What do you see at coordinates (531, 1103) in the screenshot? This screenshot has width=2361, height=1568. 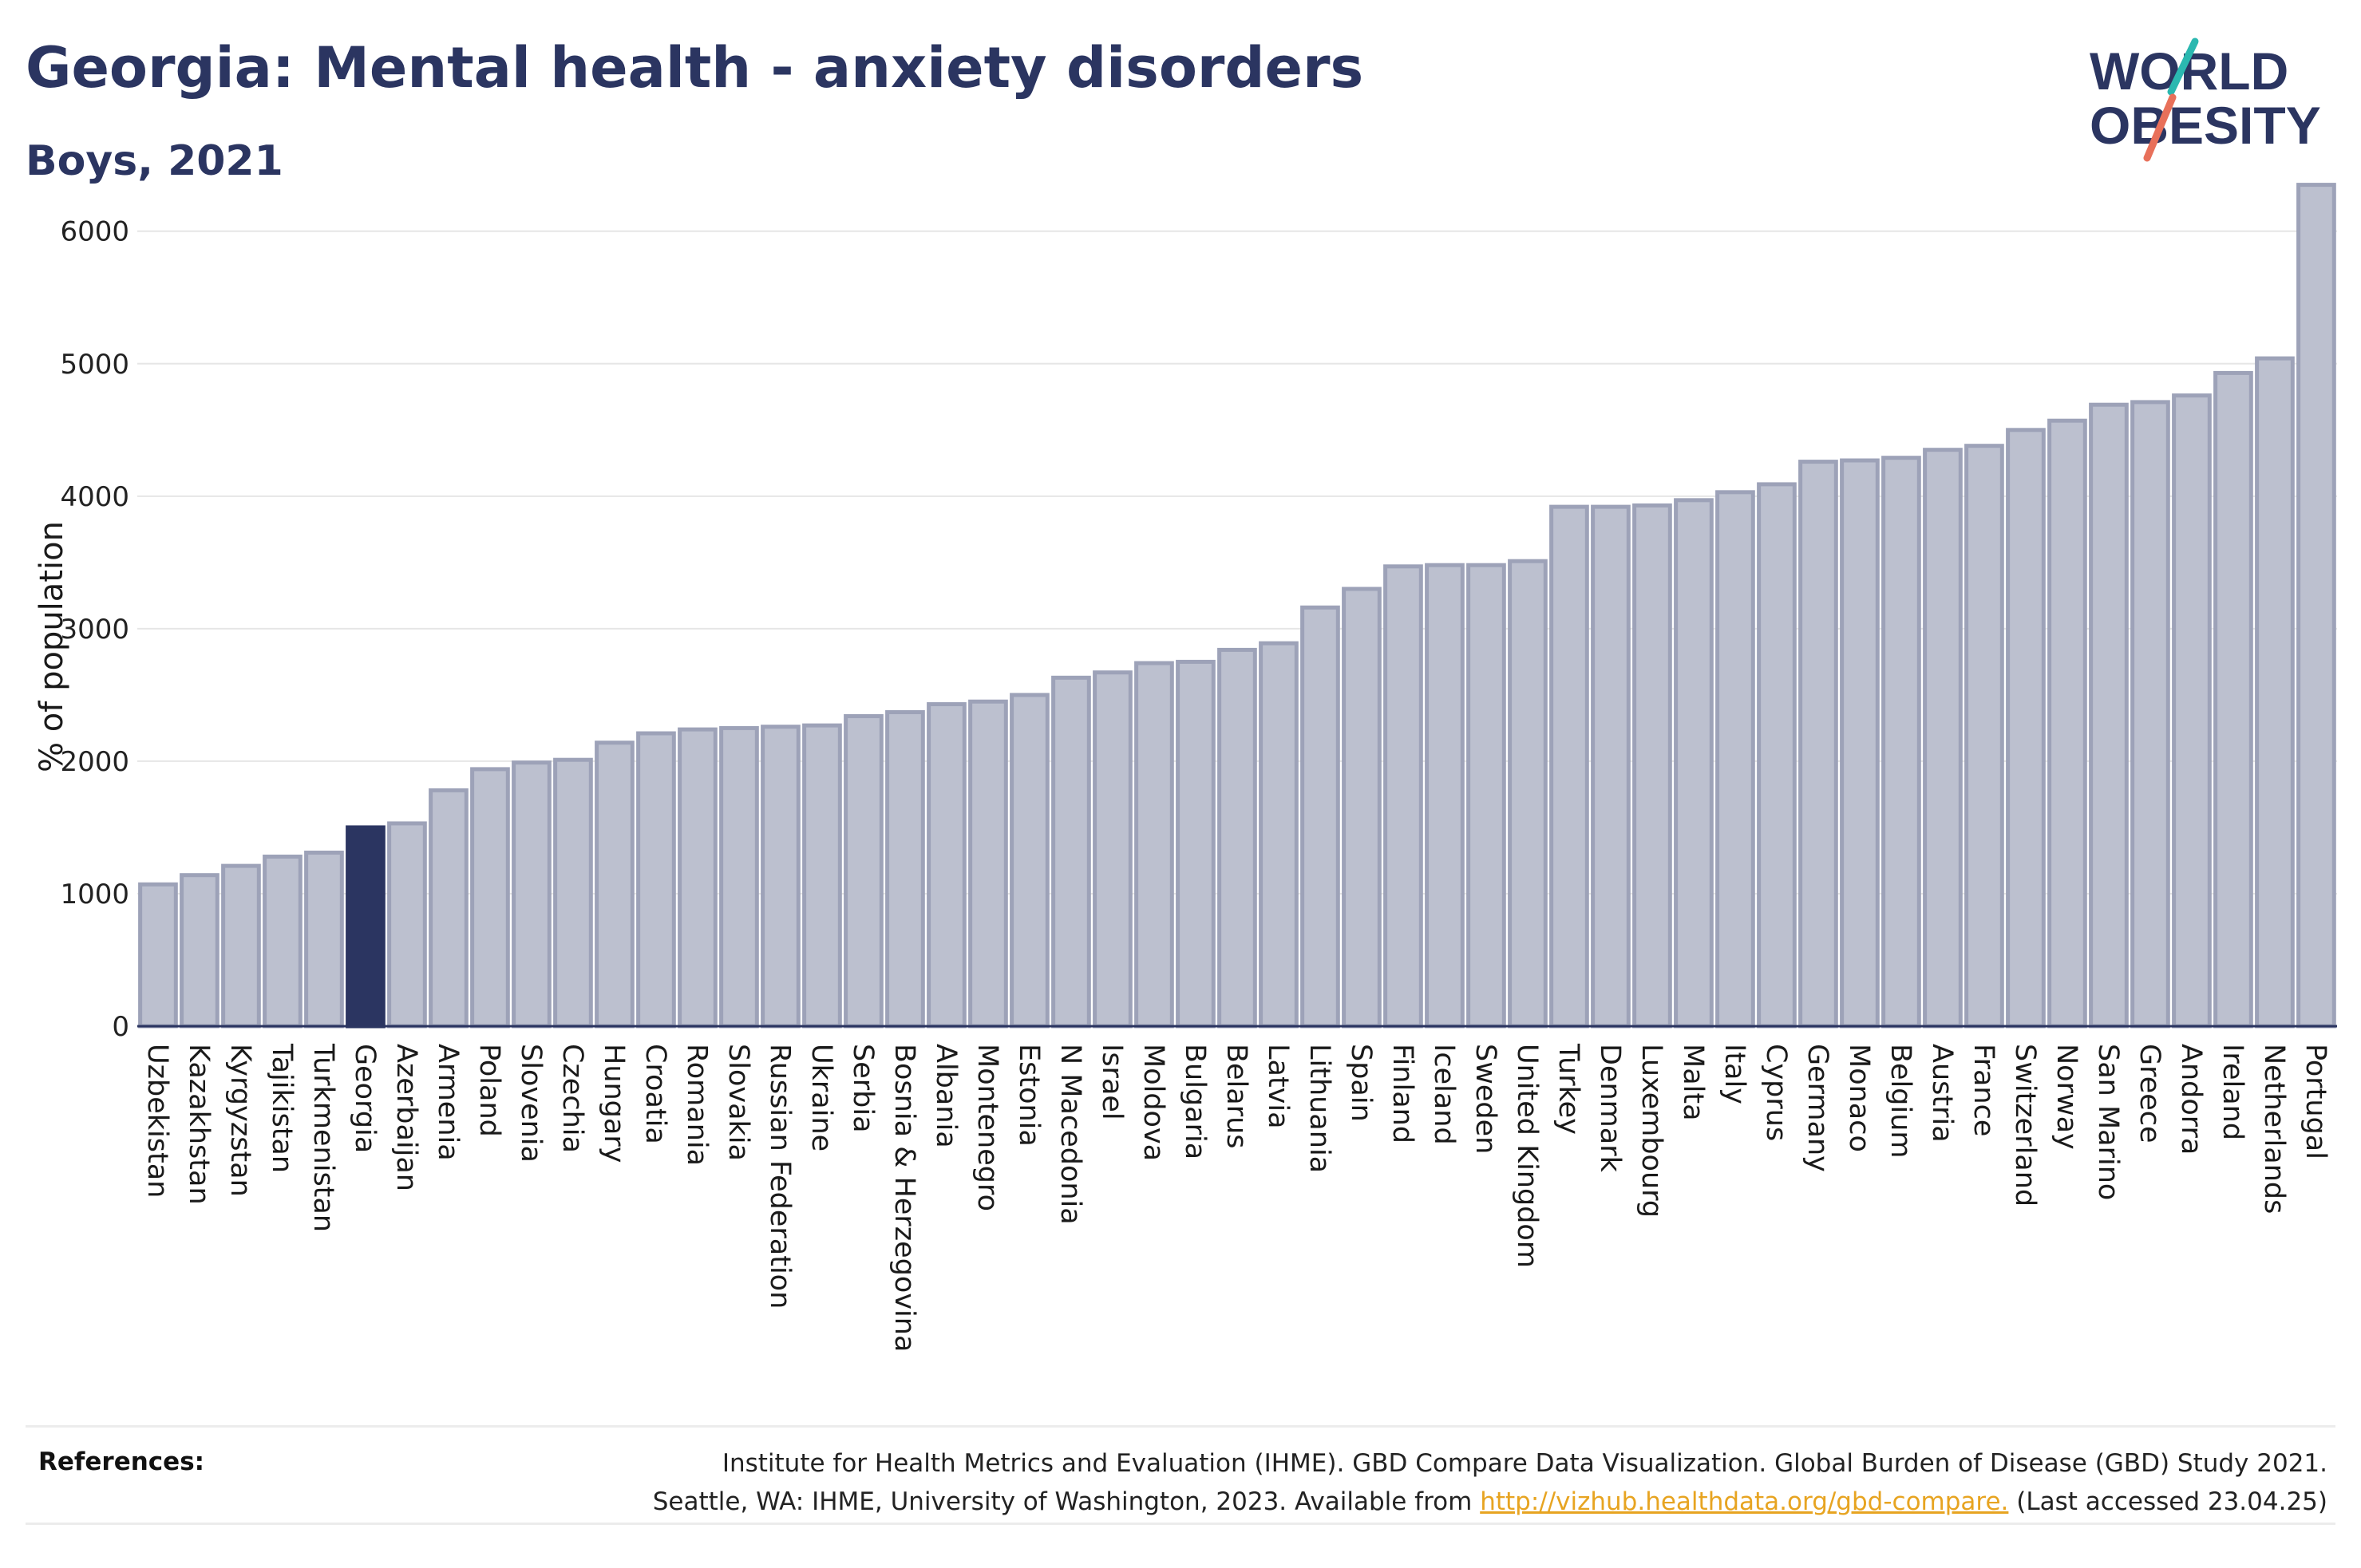 I see `x-tick-label: Slovenia` at bounding box center [531, 1103].